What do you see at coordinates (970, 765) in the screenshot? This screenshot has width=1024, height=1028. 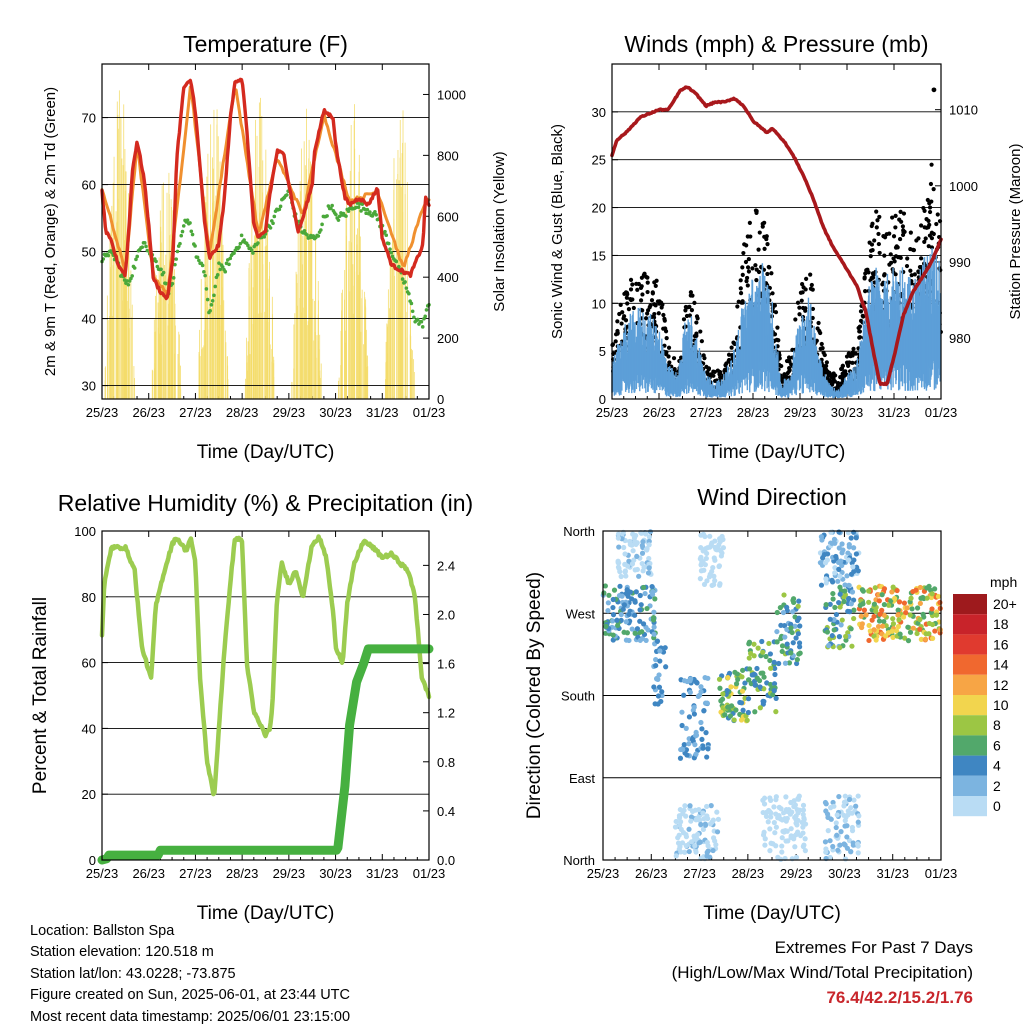 I see `legend-swatch` at bounding box center [970, 765].